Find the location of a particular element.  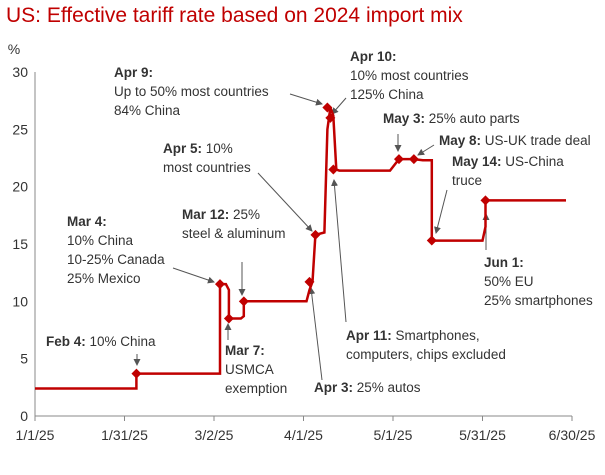

annotation-text: 10-25% Canada is located at coordinates (116, 259).